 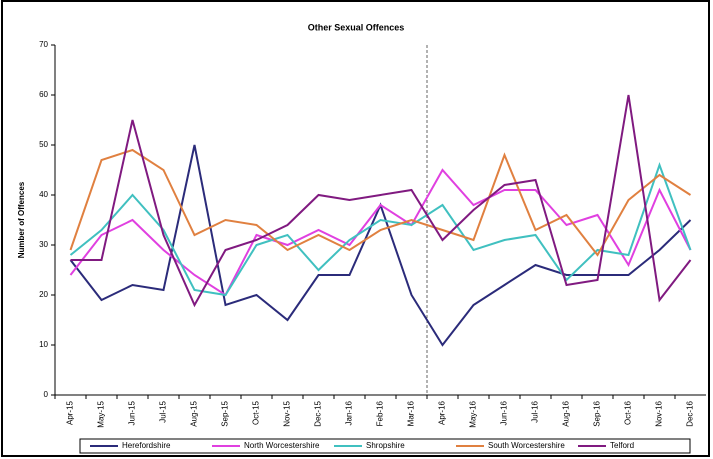 What do you see at coordinates (43, 294) in the screenshot?
I see `y-tick-label: 20` at bounding box center [43, 294].